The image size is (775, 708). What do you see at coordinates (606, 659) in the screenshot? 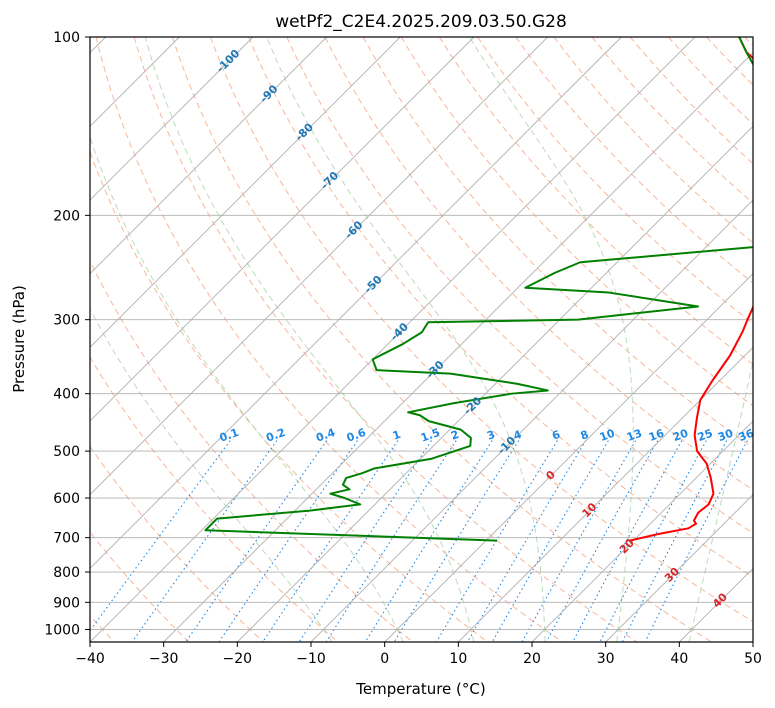
I see `x-tick-label: 30` at bounding box center [606, 659].